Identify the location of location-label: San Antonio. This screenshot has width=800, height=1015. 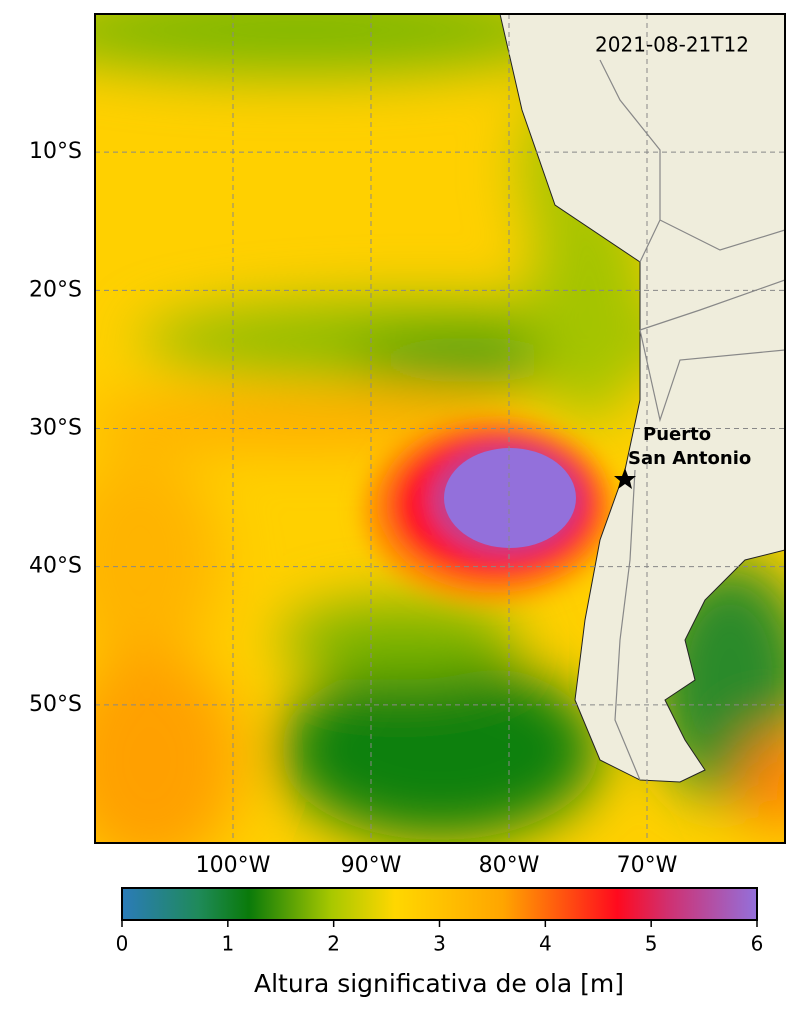
(689, 458).